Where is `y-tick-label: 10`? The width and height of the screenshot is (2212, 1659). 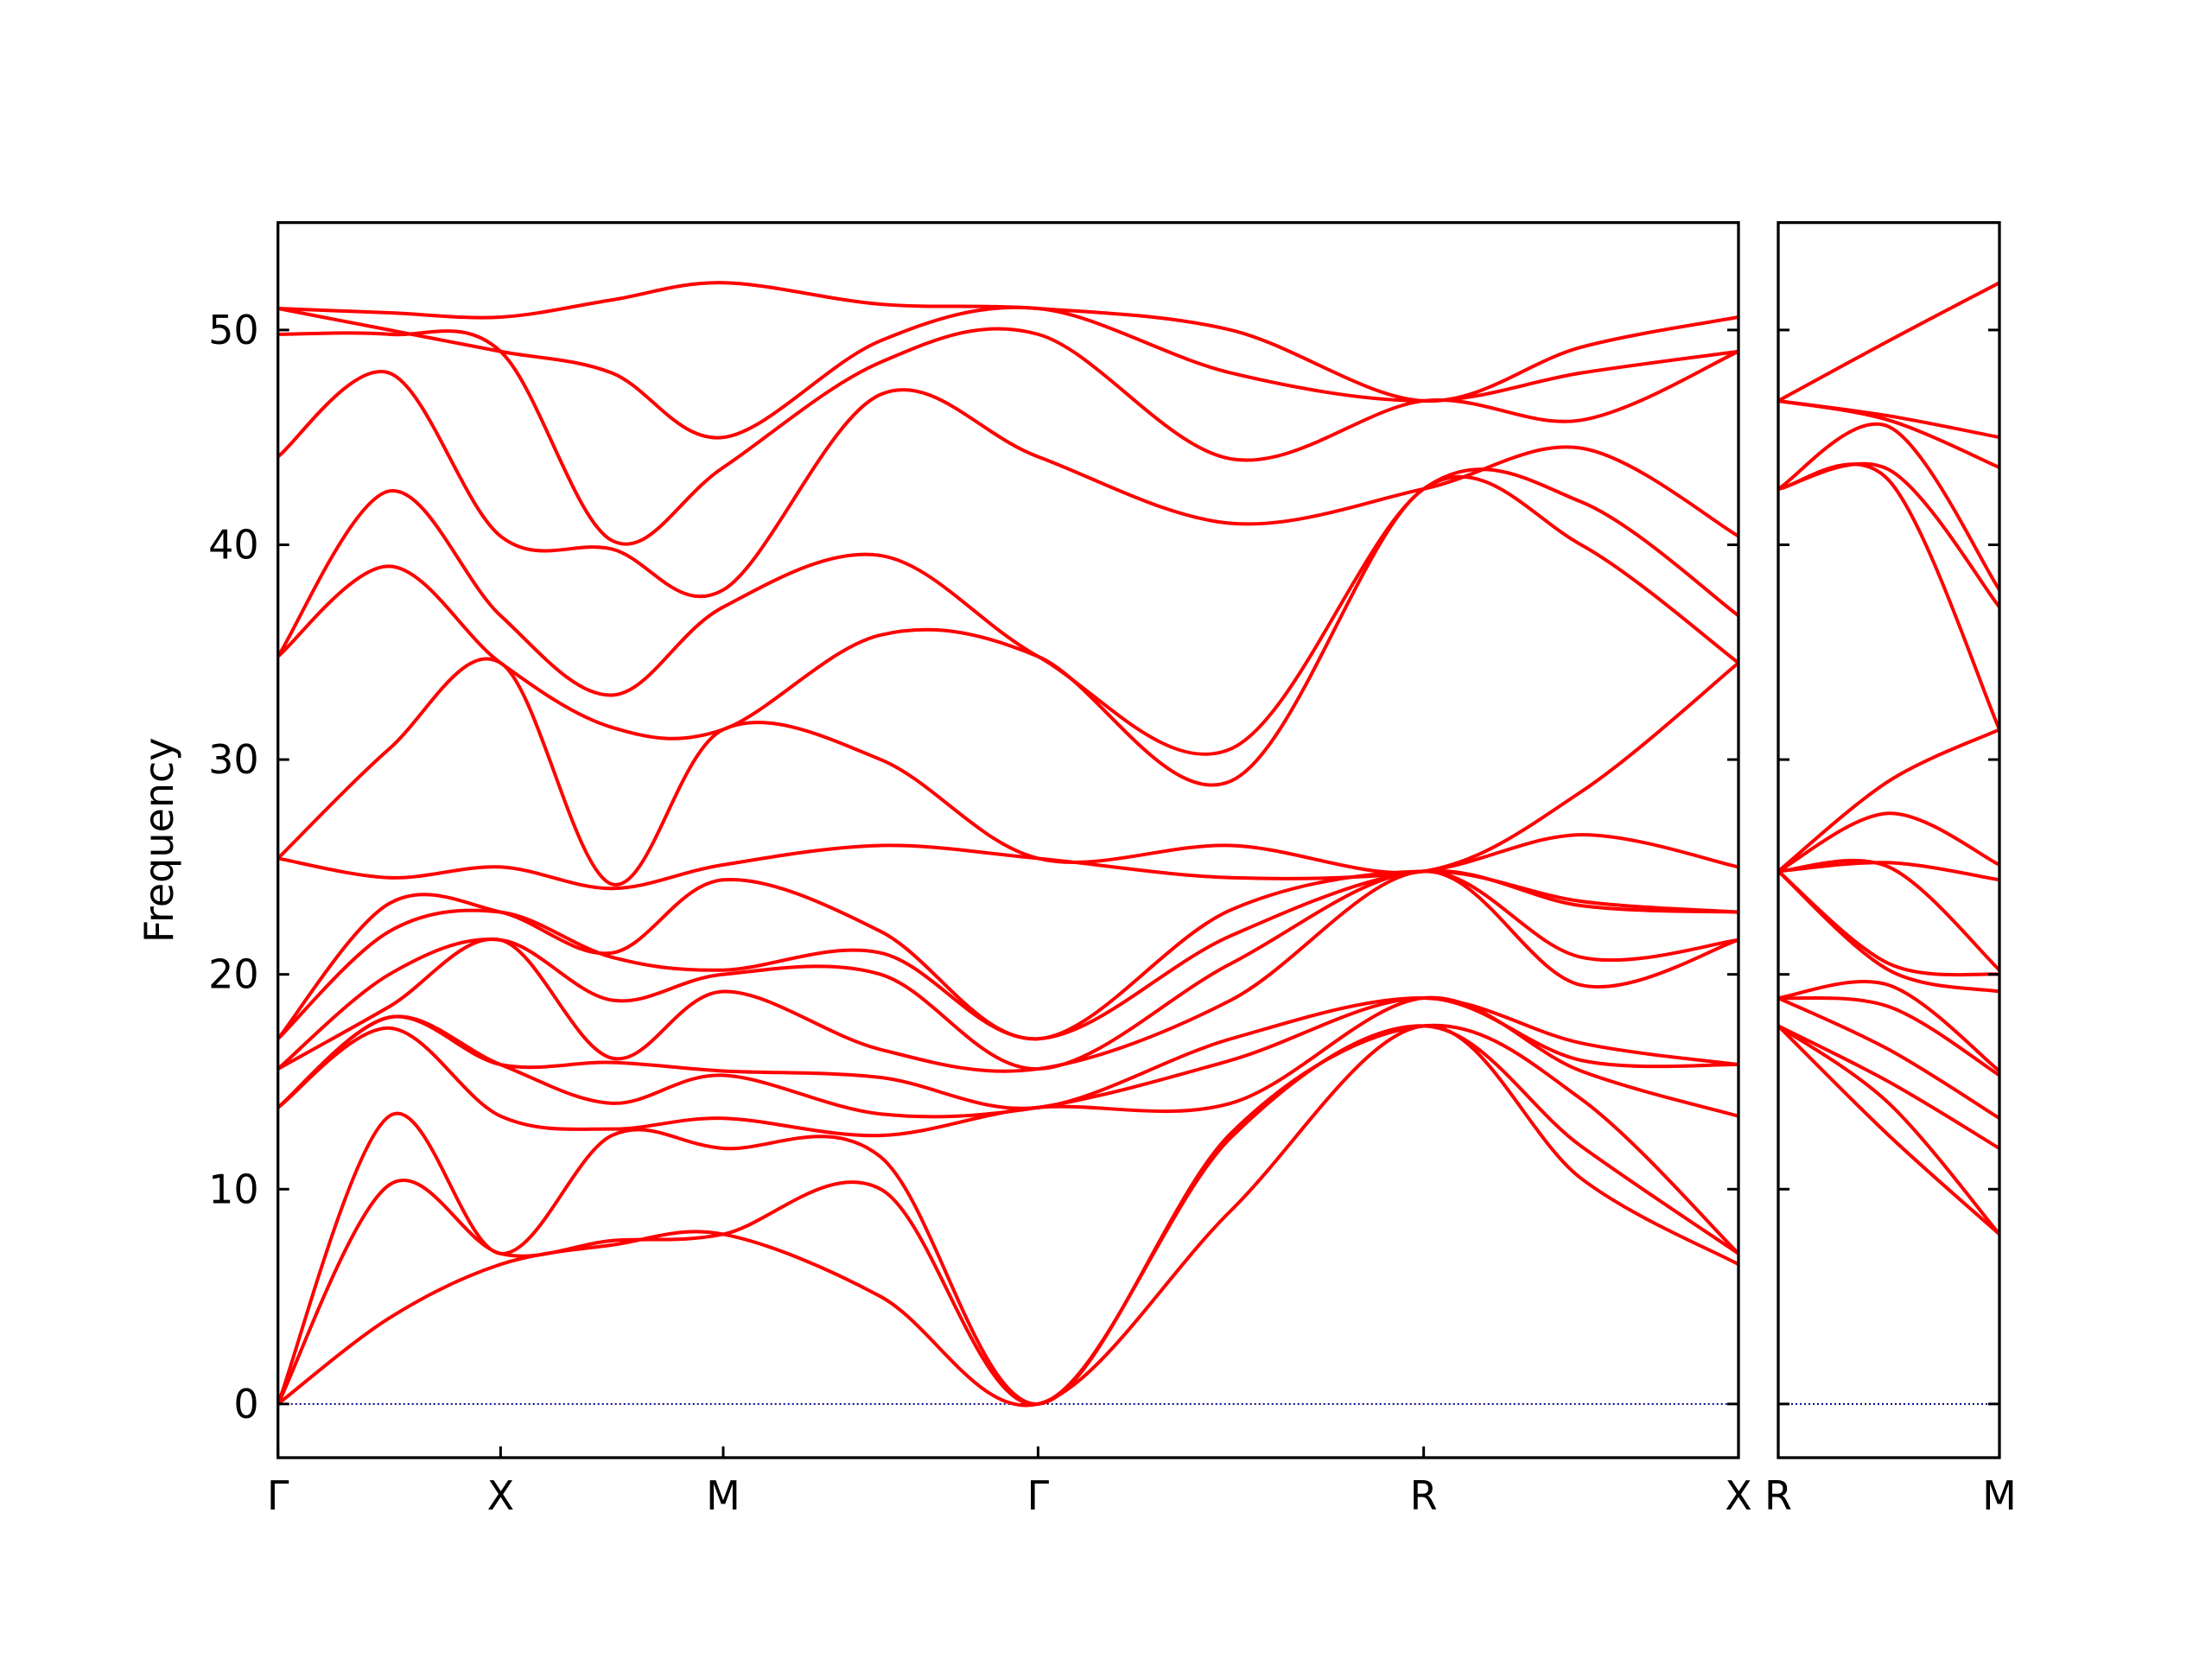 y-tick-label: 10 is located at coordinates (233, 1189).